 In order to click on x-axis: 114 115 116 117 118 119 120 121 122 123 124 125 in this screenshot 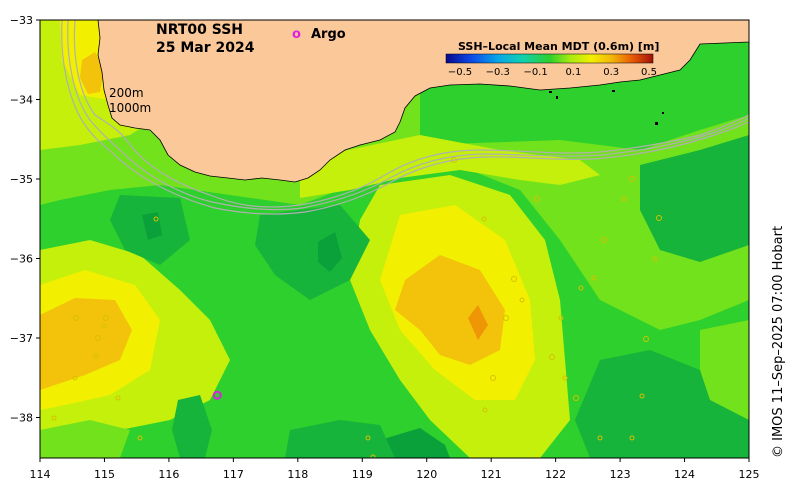, I will do `click(395, 469)`.